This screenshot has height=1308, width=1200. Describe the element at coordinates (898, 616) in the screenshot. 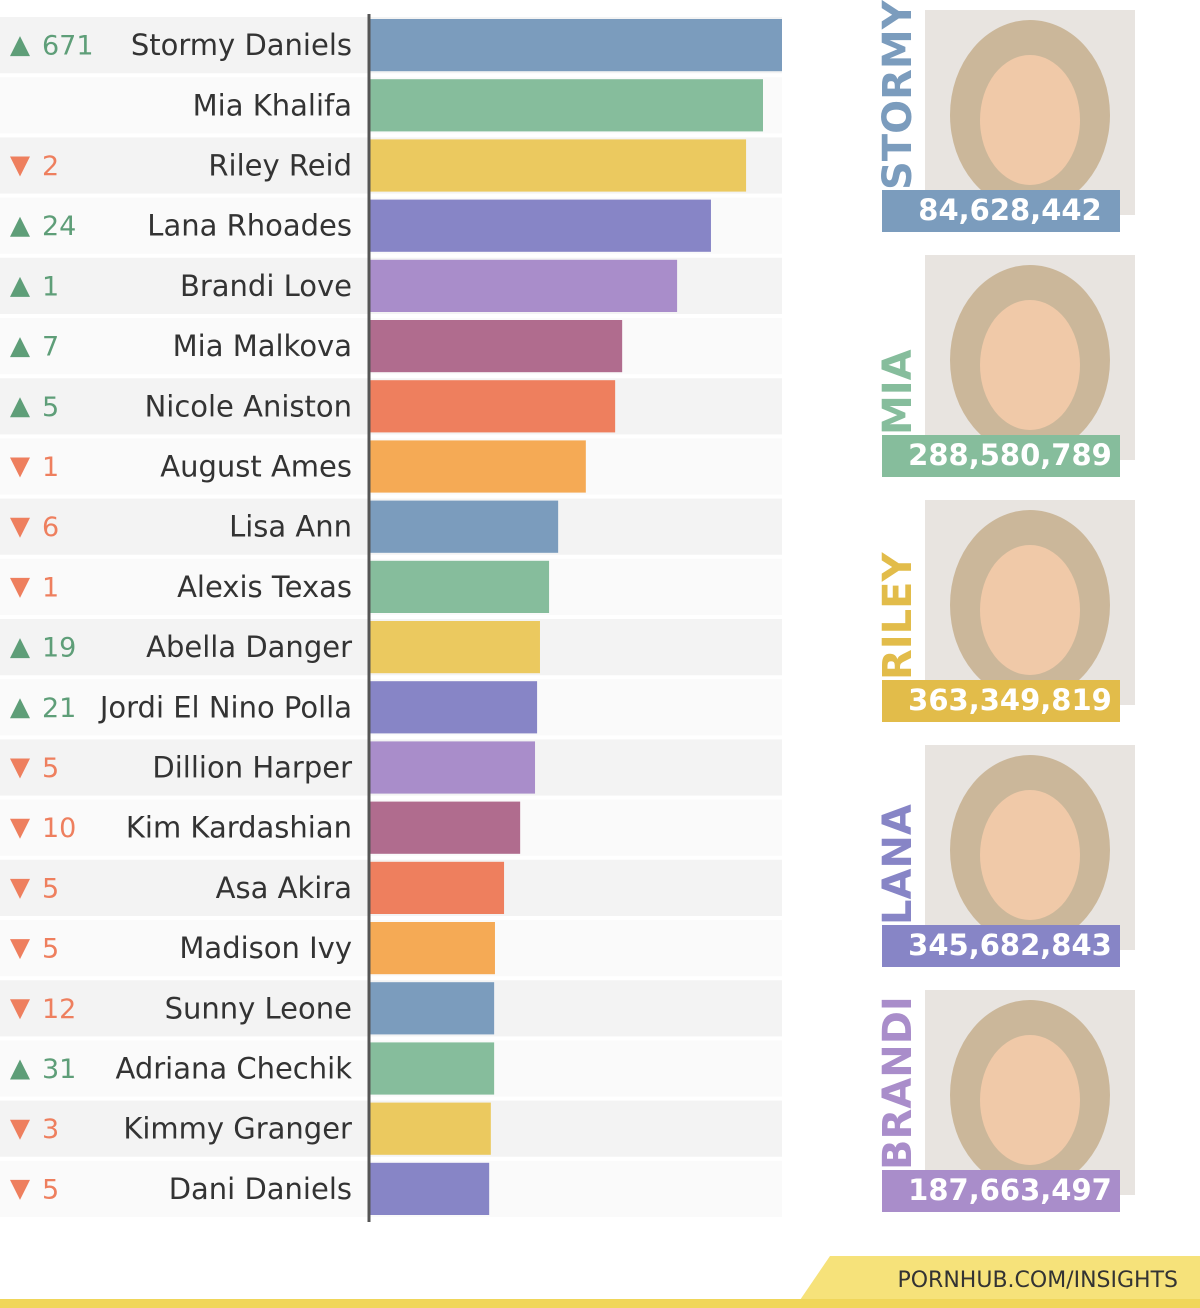

I see `highlight-name: RILEY` at that location.